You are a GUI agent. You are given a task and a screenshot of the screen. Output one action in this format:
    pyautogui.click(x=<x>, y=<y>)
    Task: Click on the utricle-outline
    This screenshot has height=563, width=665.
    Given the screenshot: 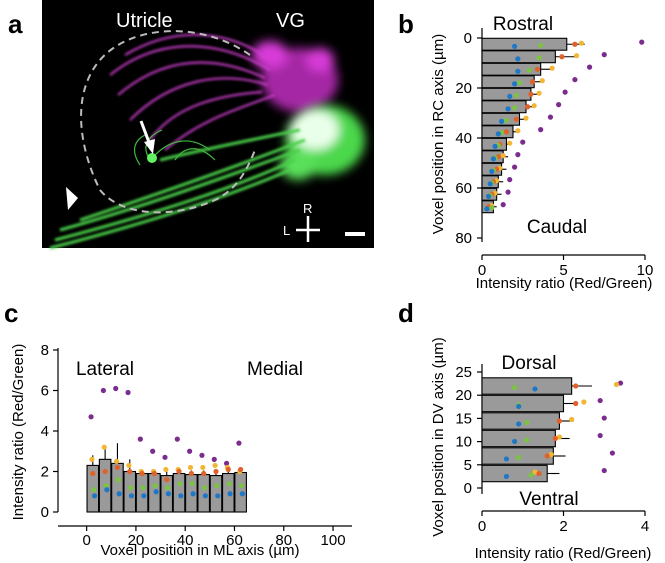 What is the action you would take?
    pyautogui.click(x=168, y=122)
    